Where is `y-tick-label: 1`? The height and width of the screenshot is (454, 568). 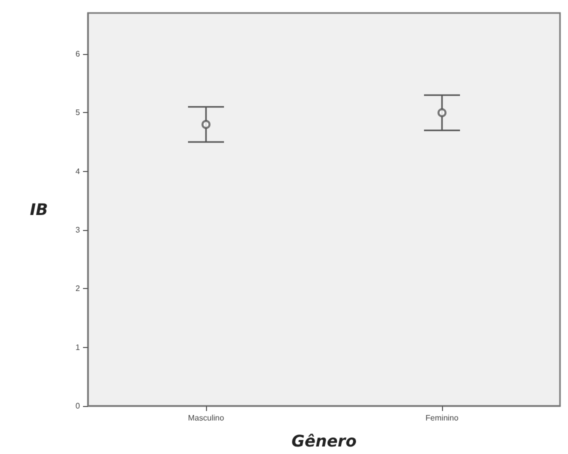
y-tick-label: 1 is located at coordinates (78, 347).